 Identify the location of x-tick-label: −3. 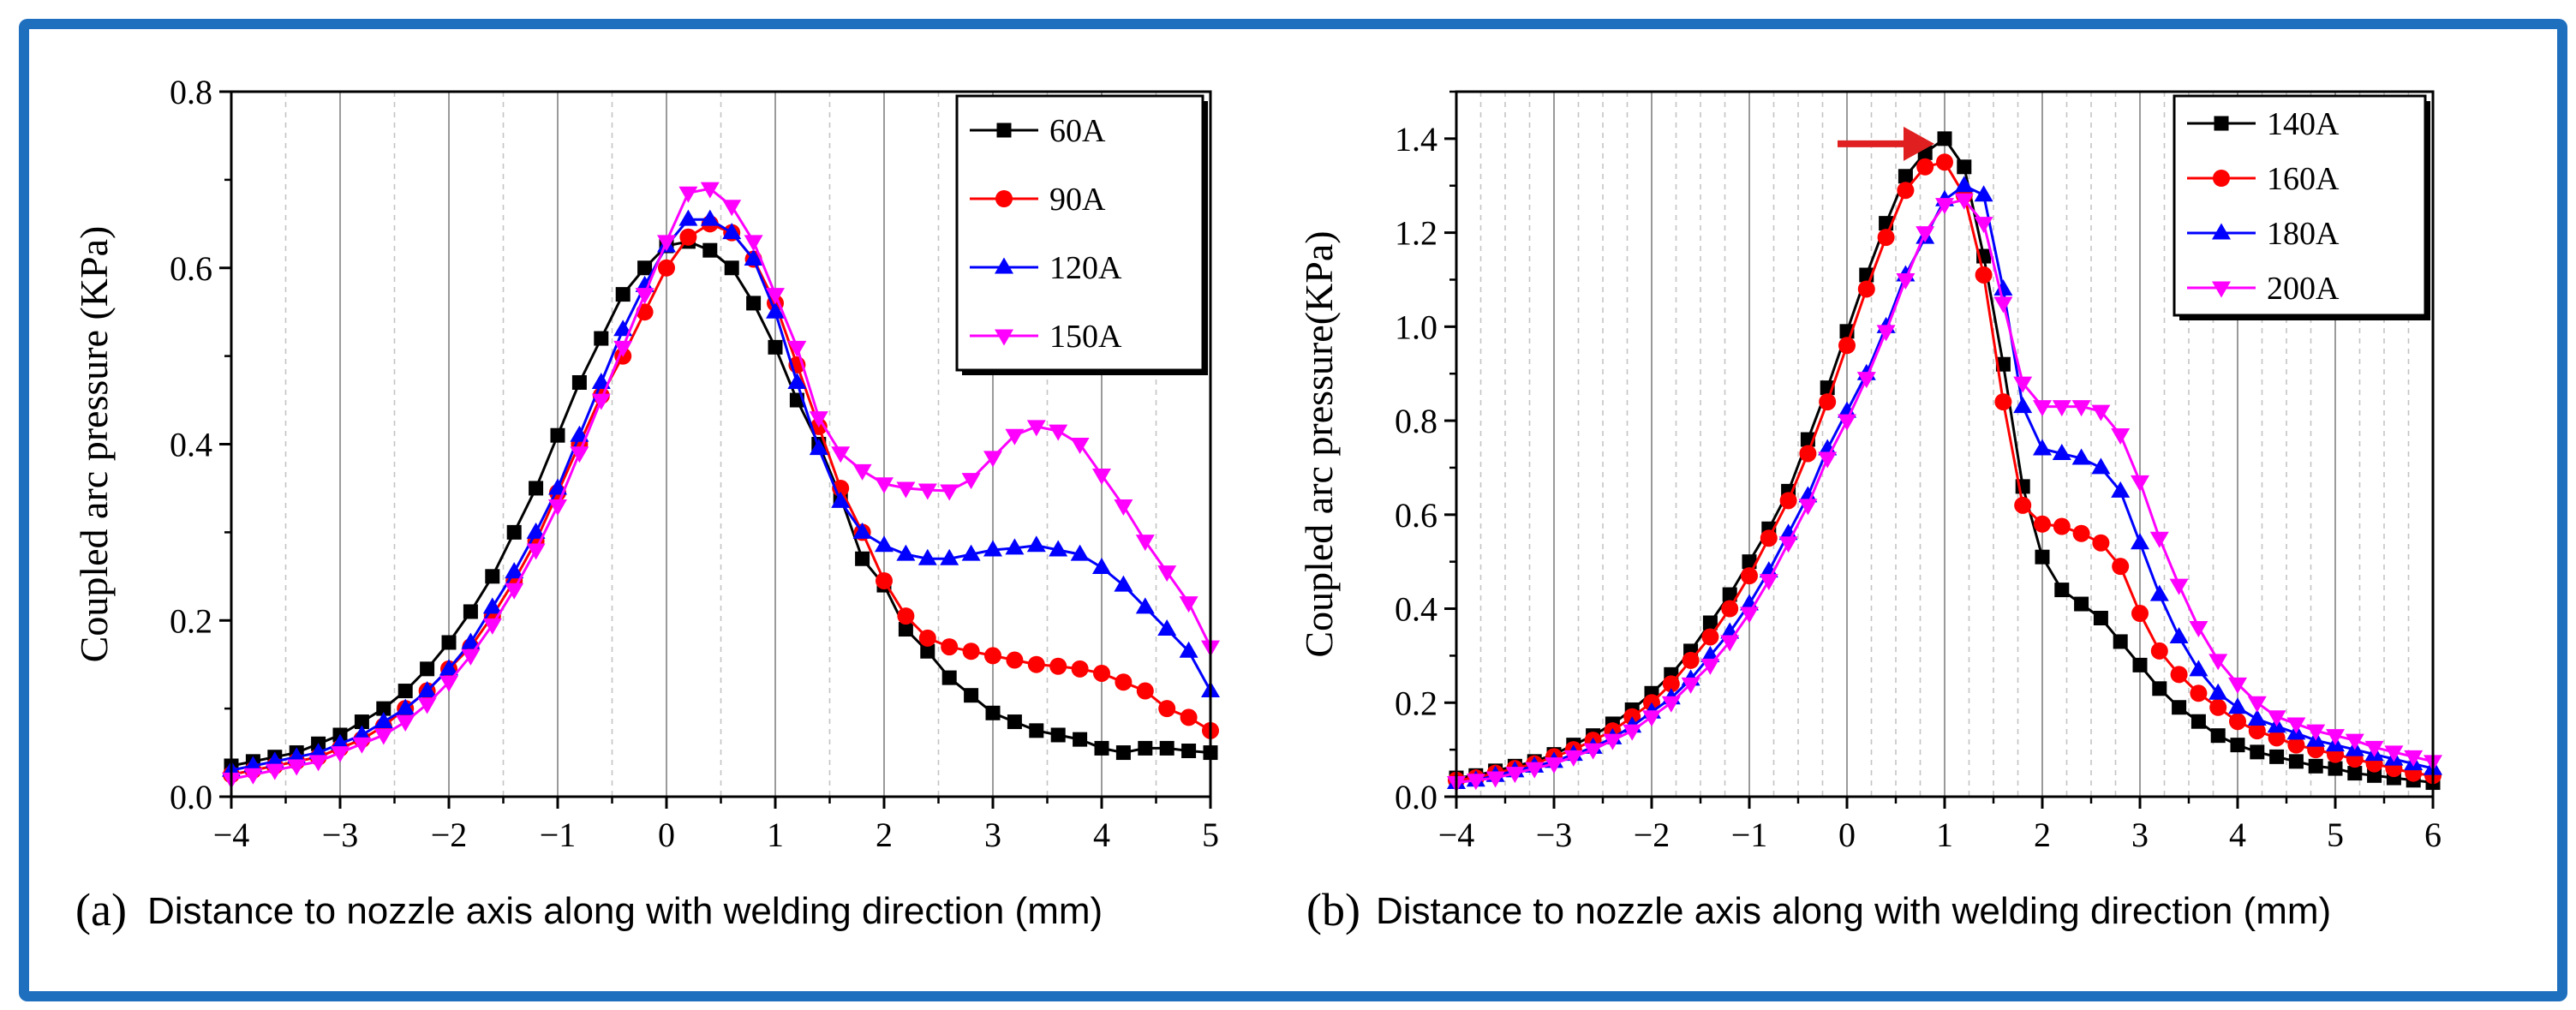
(341, 835).